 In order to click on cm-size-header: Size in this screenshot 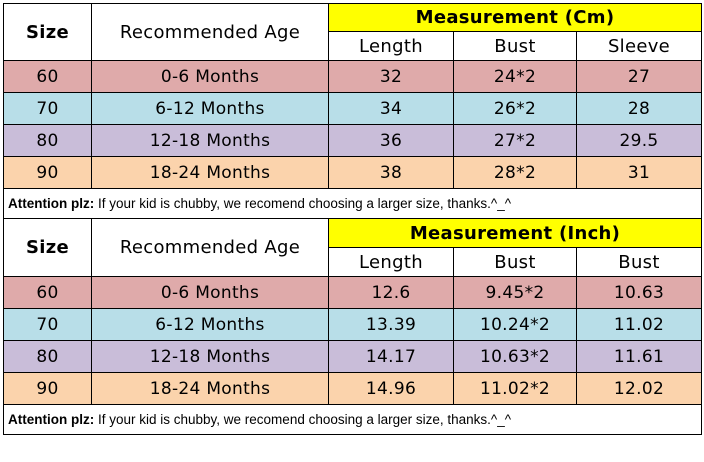, I will do `click(47, 32)`.